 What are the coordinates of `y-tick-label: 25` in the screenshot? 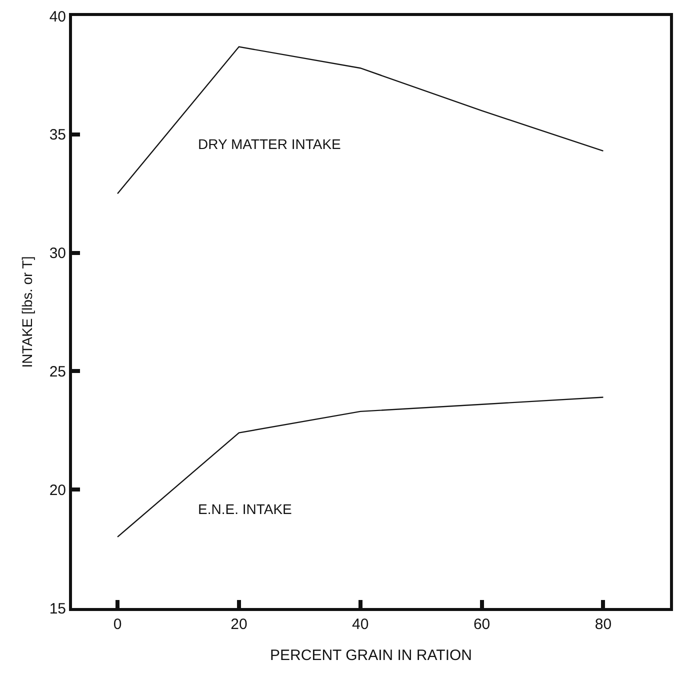 It's located at (57, 371).